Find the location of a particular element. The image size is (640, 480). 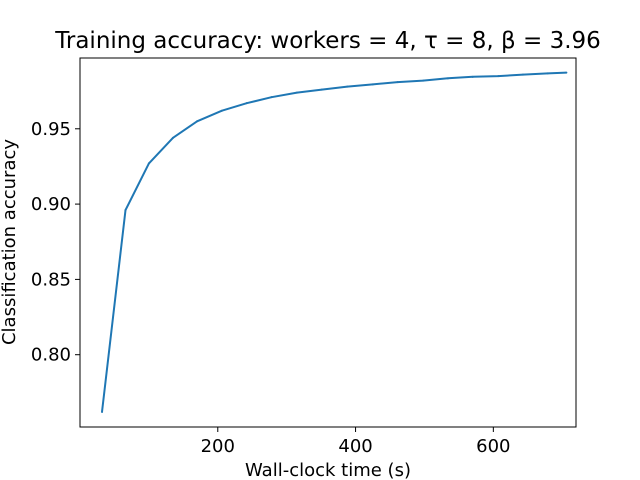

y-tick-label: 0.80 is located at coordinates (51, 355).